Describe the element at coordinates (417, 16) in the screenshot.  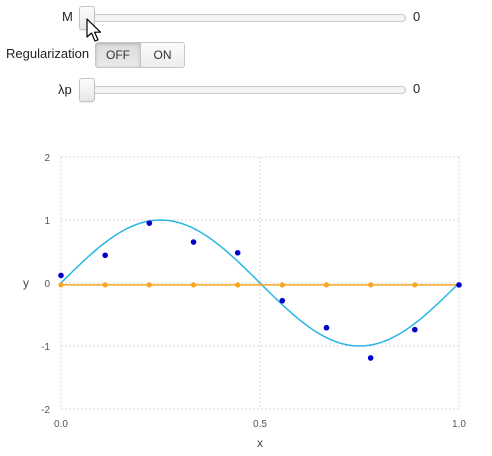
I see `m-value: 0` at that location.